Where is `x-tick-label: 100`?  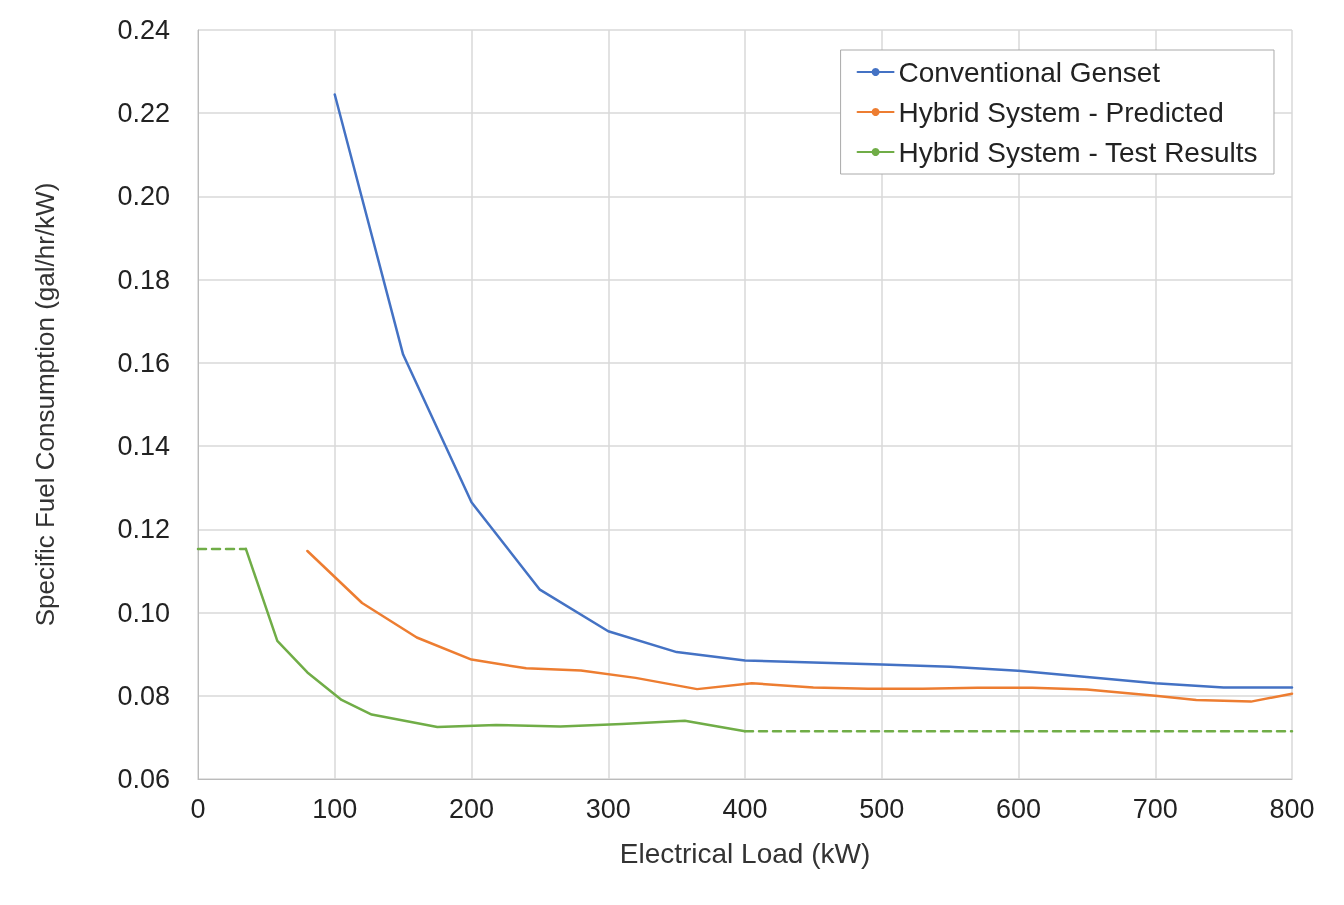 x-tick-label: 100 is located at coordinates (335, 808).